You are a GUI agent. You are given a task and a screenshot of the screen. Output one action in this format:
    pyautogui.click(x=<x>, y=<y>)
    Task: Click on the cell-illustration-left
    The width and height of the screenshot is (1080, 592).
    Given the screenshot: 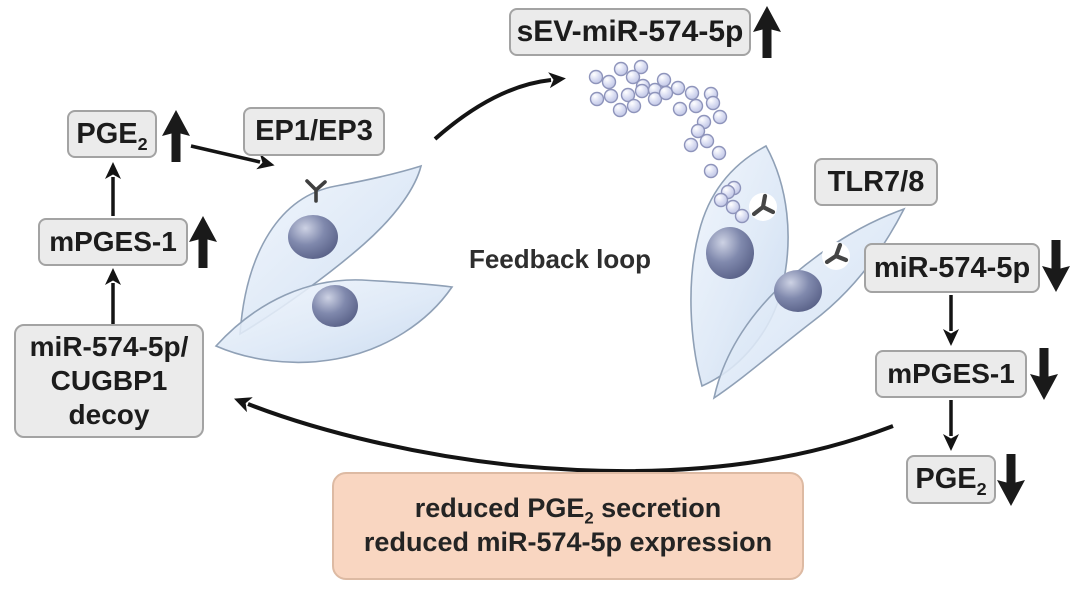 What is the action you would take?
    pyautogui.click(x=334, y=264)
    